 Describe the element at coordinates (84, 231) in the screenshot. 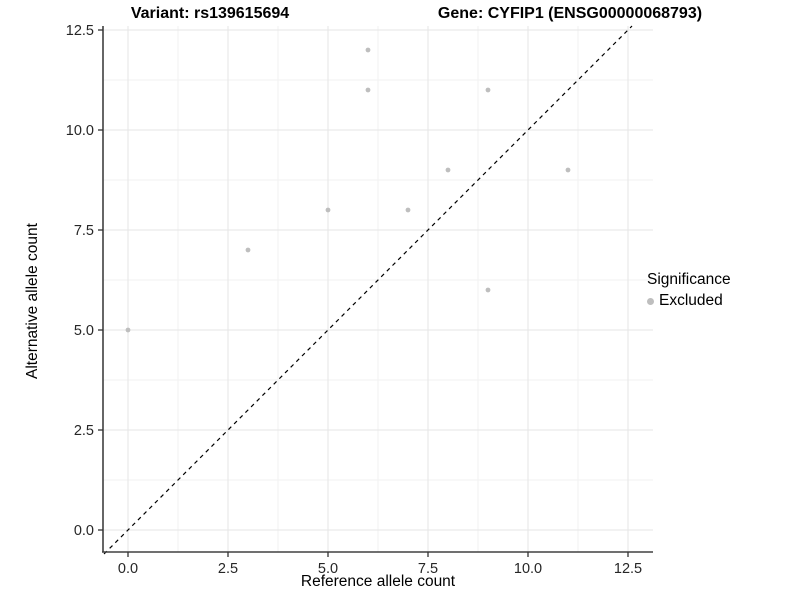

I see `y-tick-label: 7.5` at that location.